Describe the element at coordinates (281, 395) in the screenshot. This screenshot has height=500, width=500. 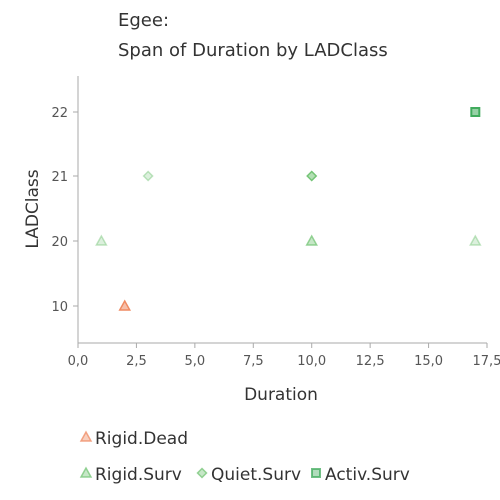
I see `x-axis-label: Duration` at that location.